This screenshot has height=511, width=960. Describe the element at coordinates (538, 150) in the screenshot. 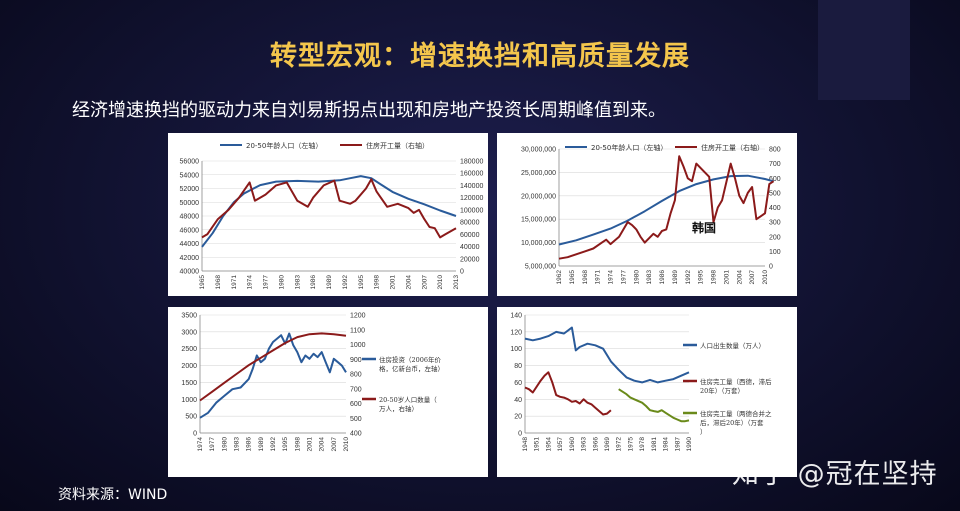

I see `y-left-tick-label: 30,000,000` at that location.